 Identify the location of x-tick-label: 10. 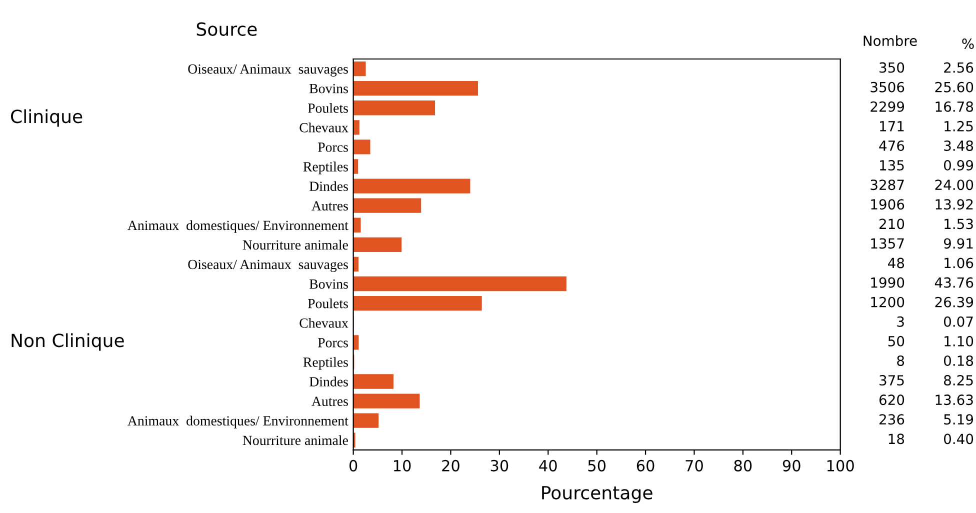
(402, 466).